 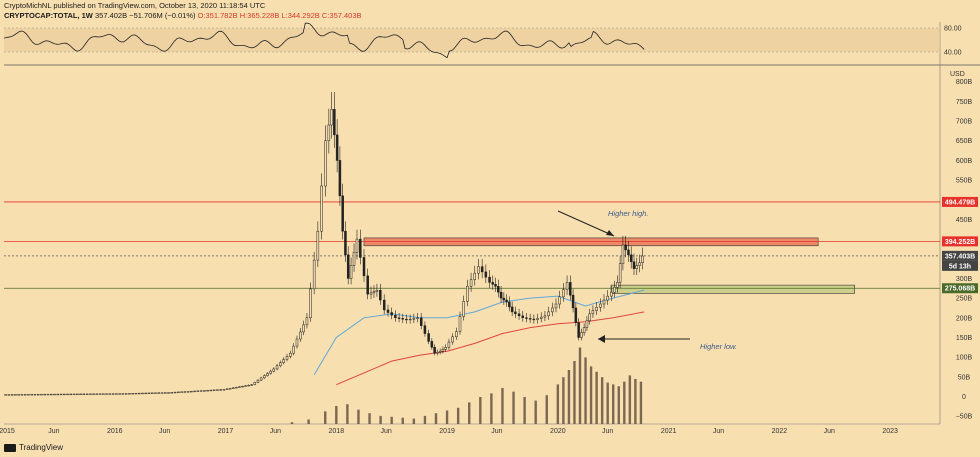 I want to click on arrow-head-higher-low, so click(x=601, y=339).